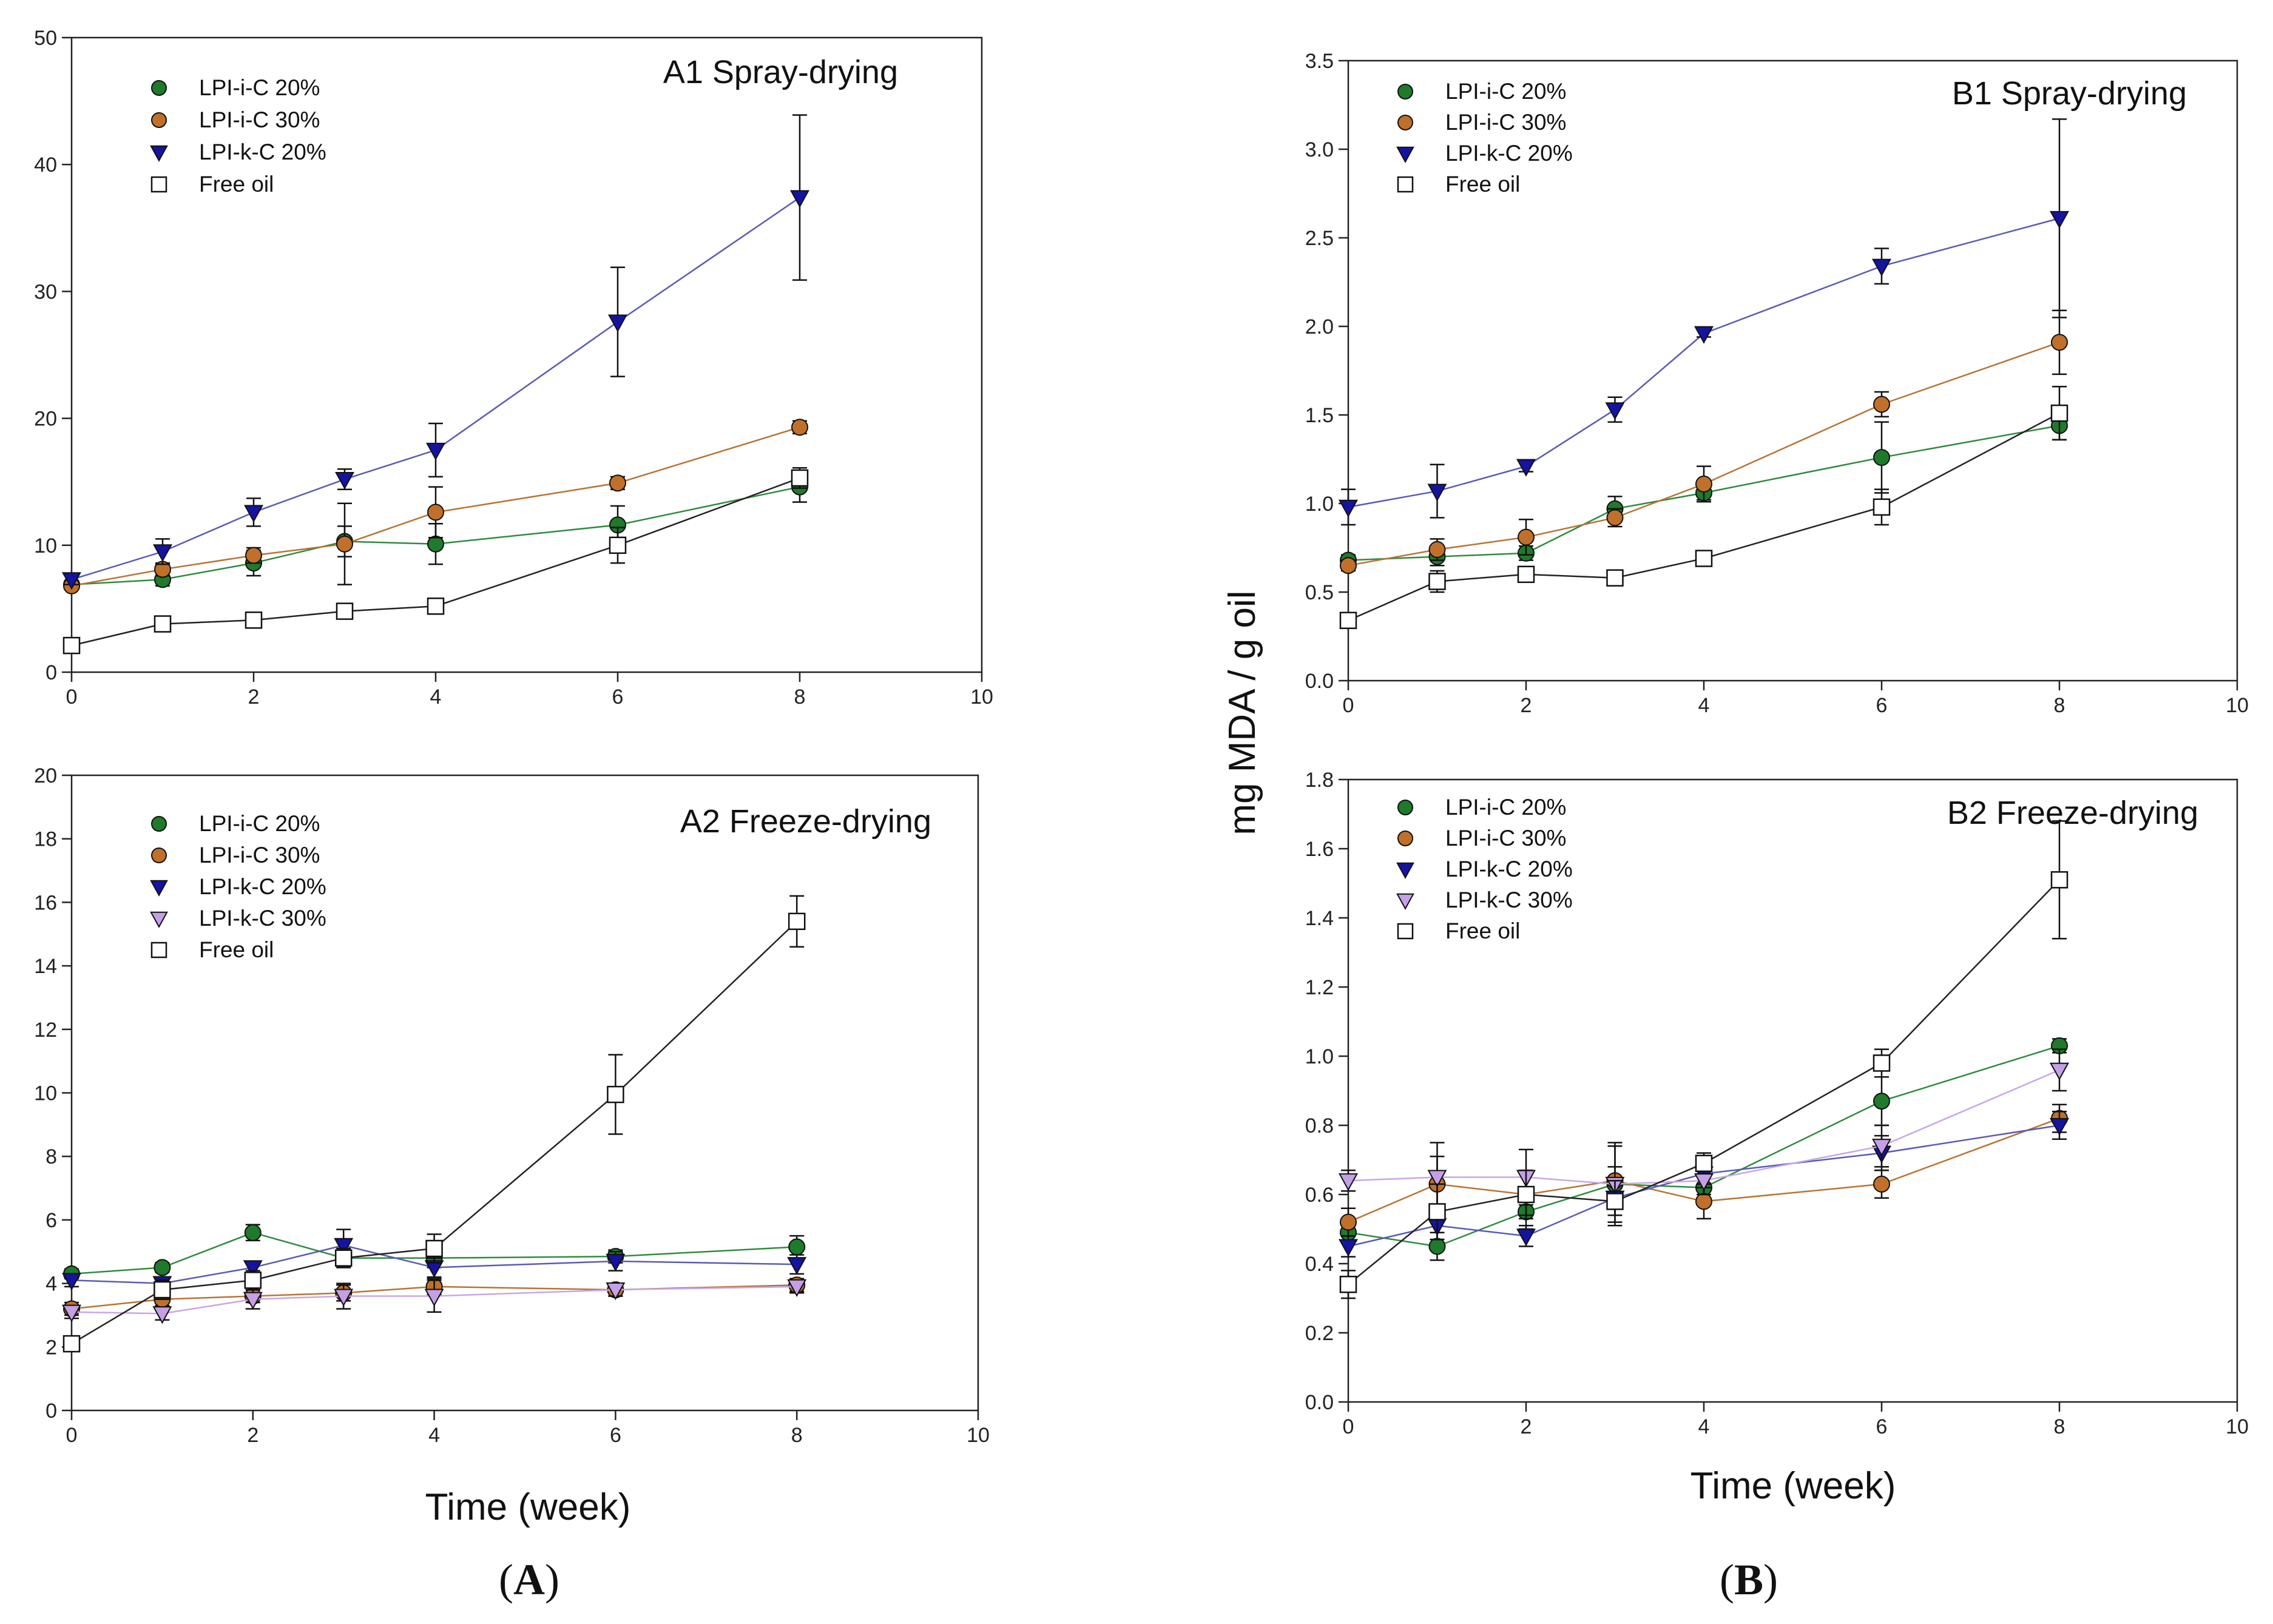  I want to click on subfigure-label-a: (A), so click(529, 1579).